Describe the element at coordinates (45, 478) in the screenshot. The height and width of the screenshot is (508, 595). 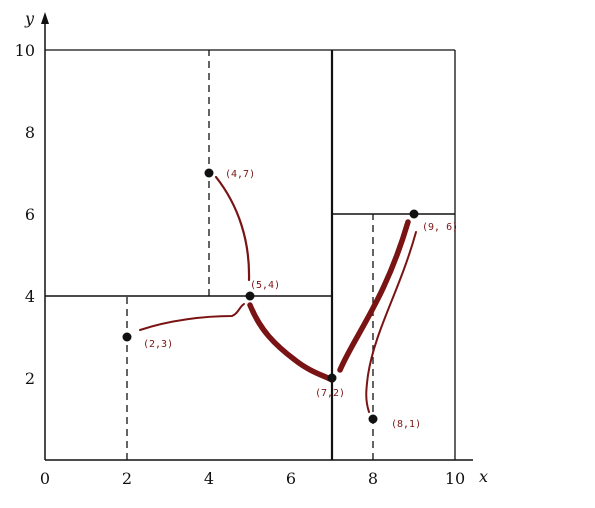
I see `x-tick-label: 0` at that location.